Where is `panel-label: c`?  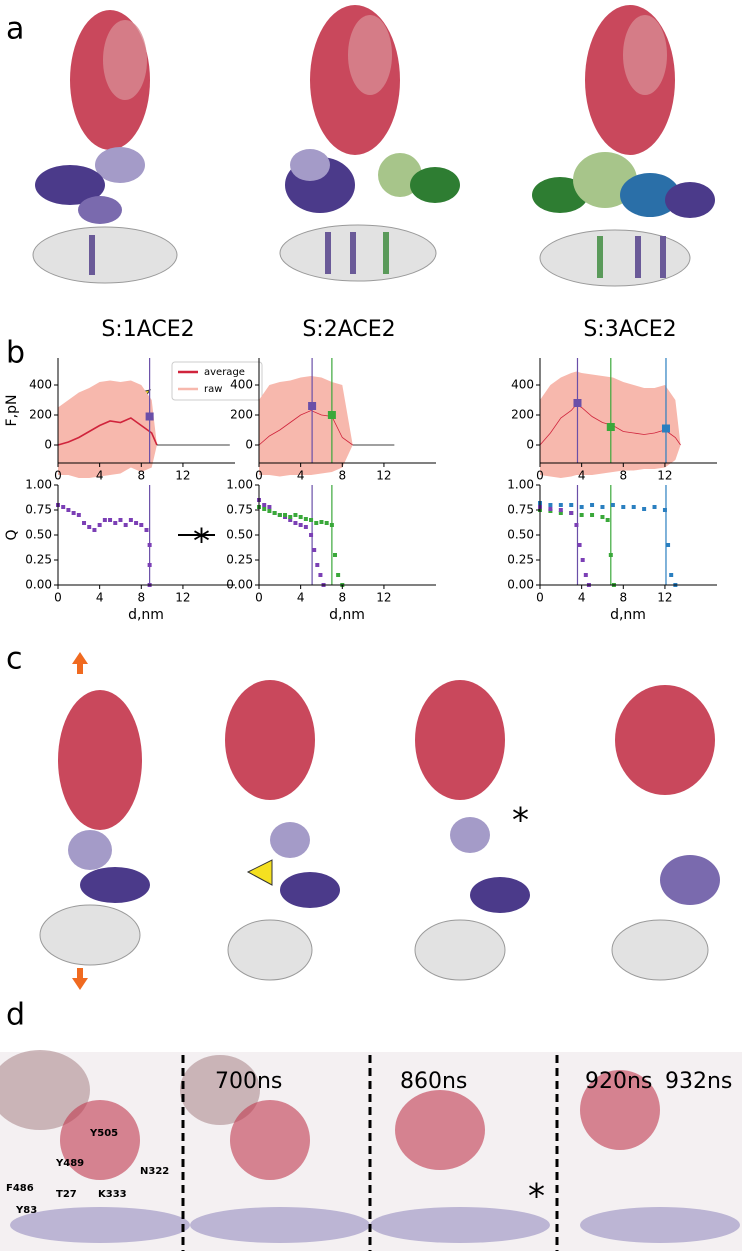
panel-label: c is located at coordinates (14, 659).